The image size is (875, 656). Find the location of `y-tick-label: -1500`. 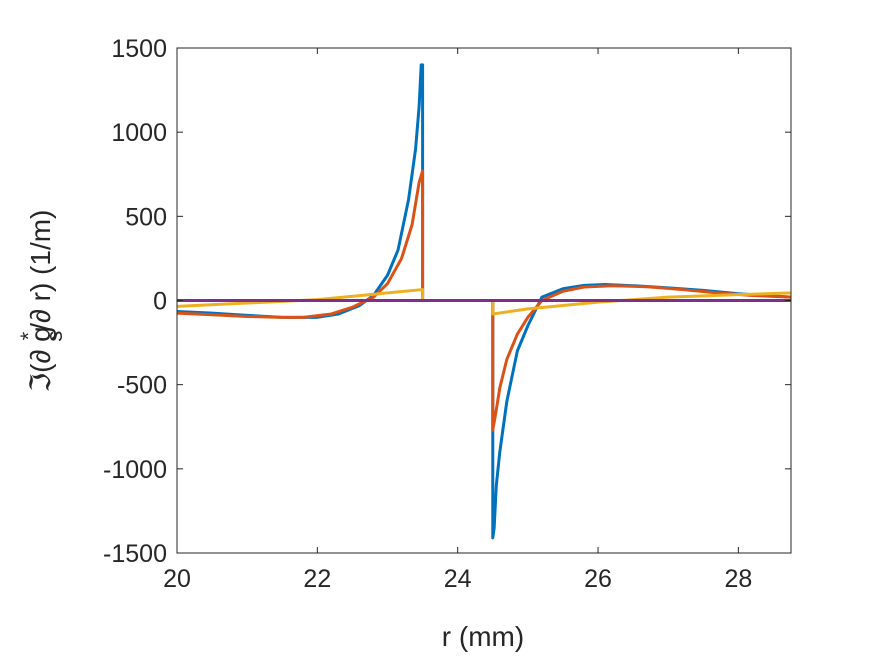

y-tick-label: -1500 is located at coordinates (135, 554).